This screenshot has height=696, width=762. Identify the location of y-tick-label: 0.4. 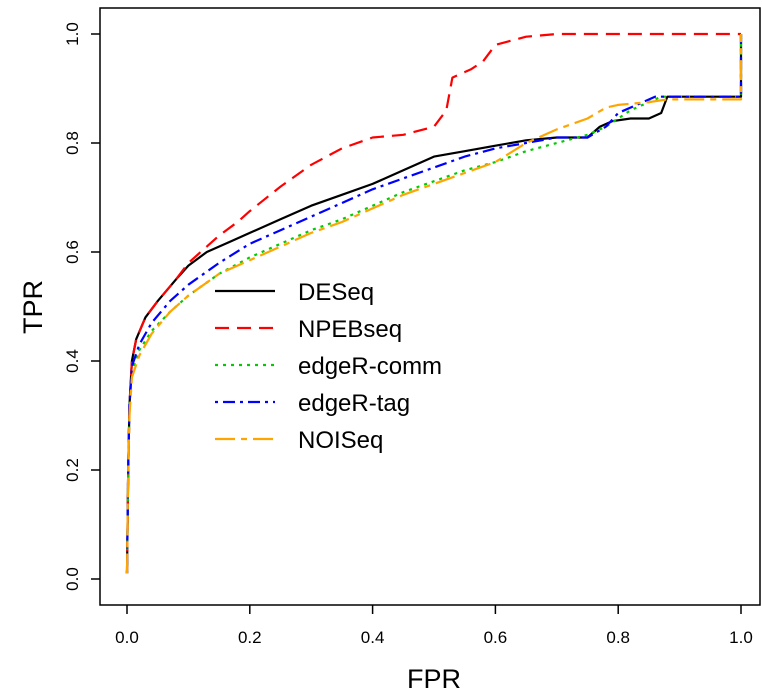
(72, 361).